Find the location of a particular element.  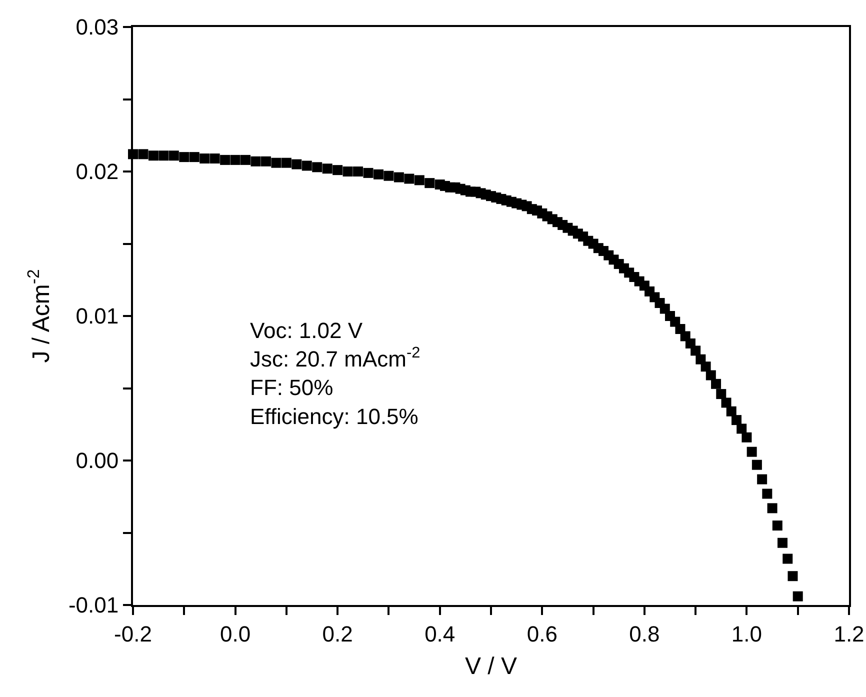

y-tick-label: 0.01 is located at coordinates (97, 316).